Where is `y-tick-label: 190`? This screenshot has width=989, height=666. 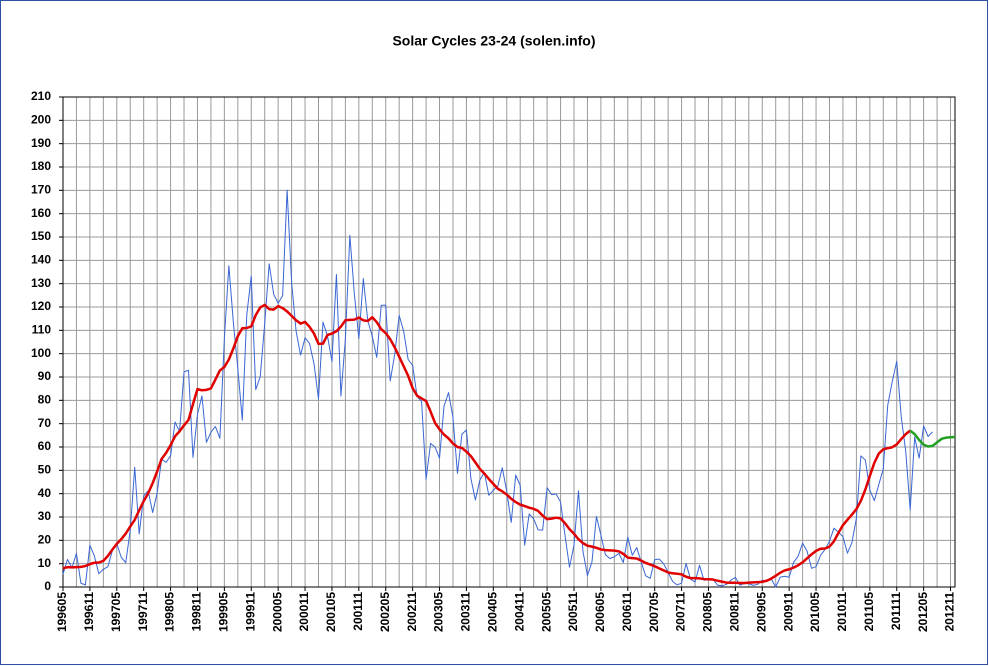
y-tick-label: 190 is located at coordinates (41, 143).